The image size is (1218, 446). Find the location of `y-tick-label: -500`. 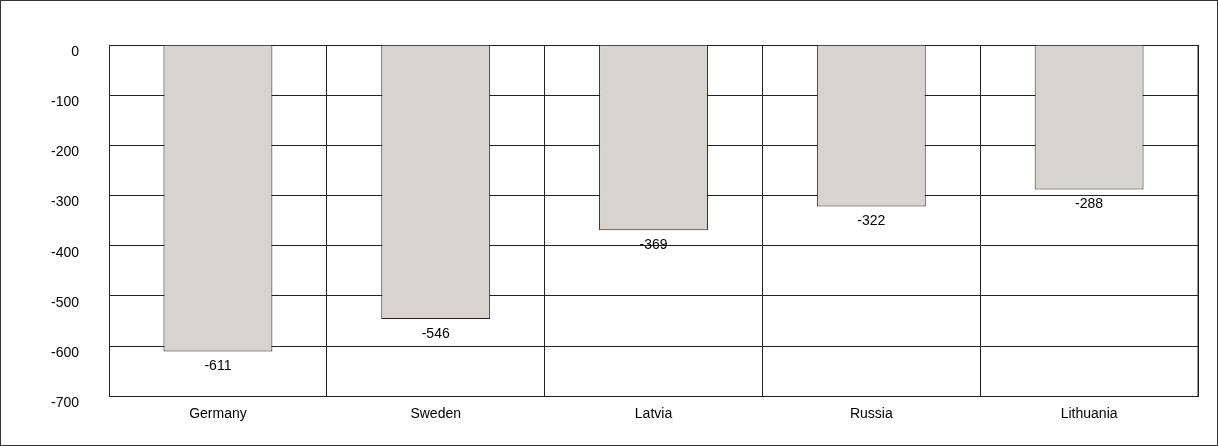

y-tick-label: -500 is located at coordinates (65, 301).